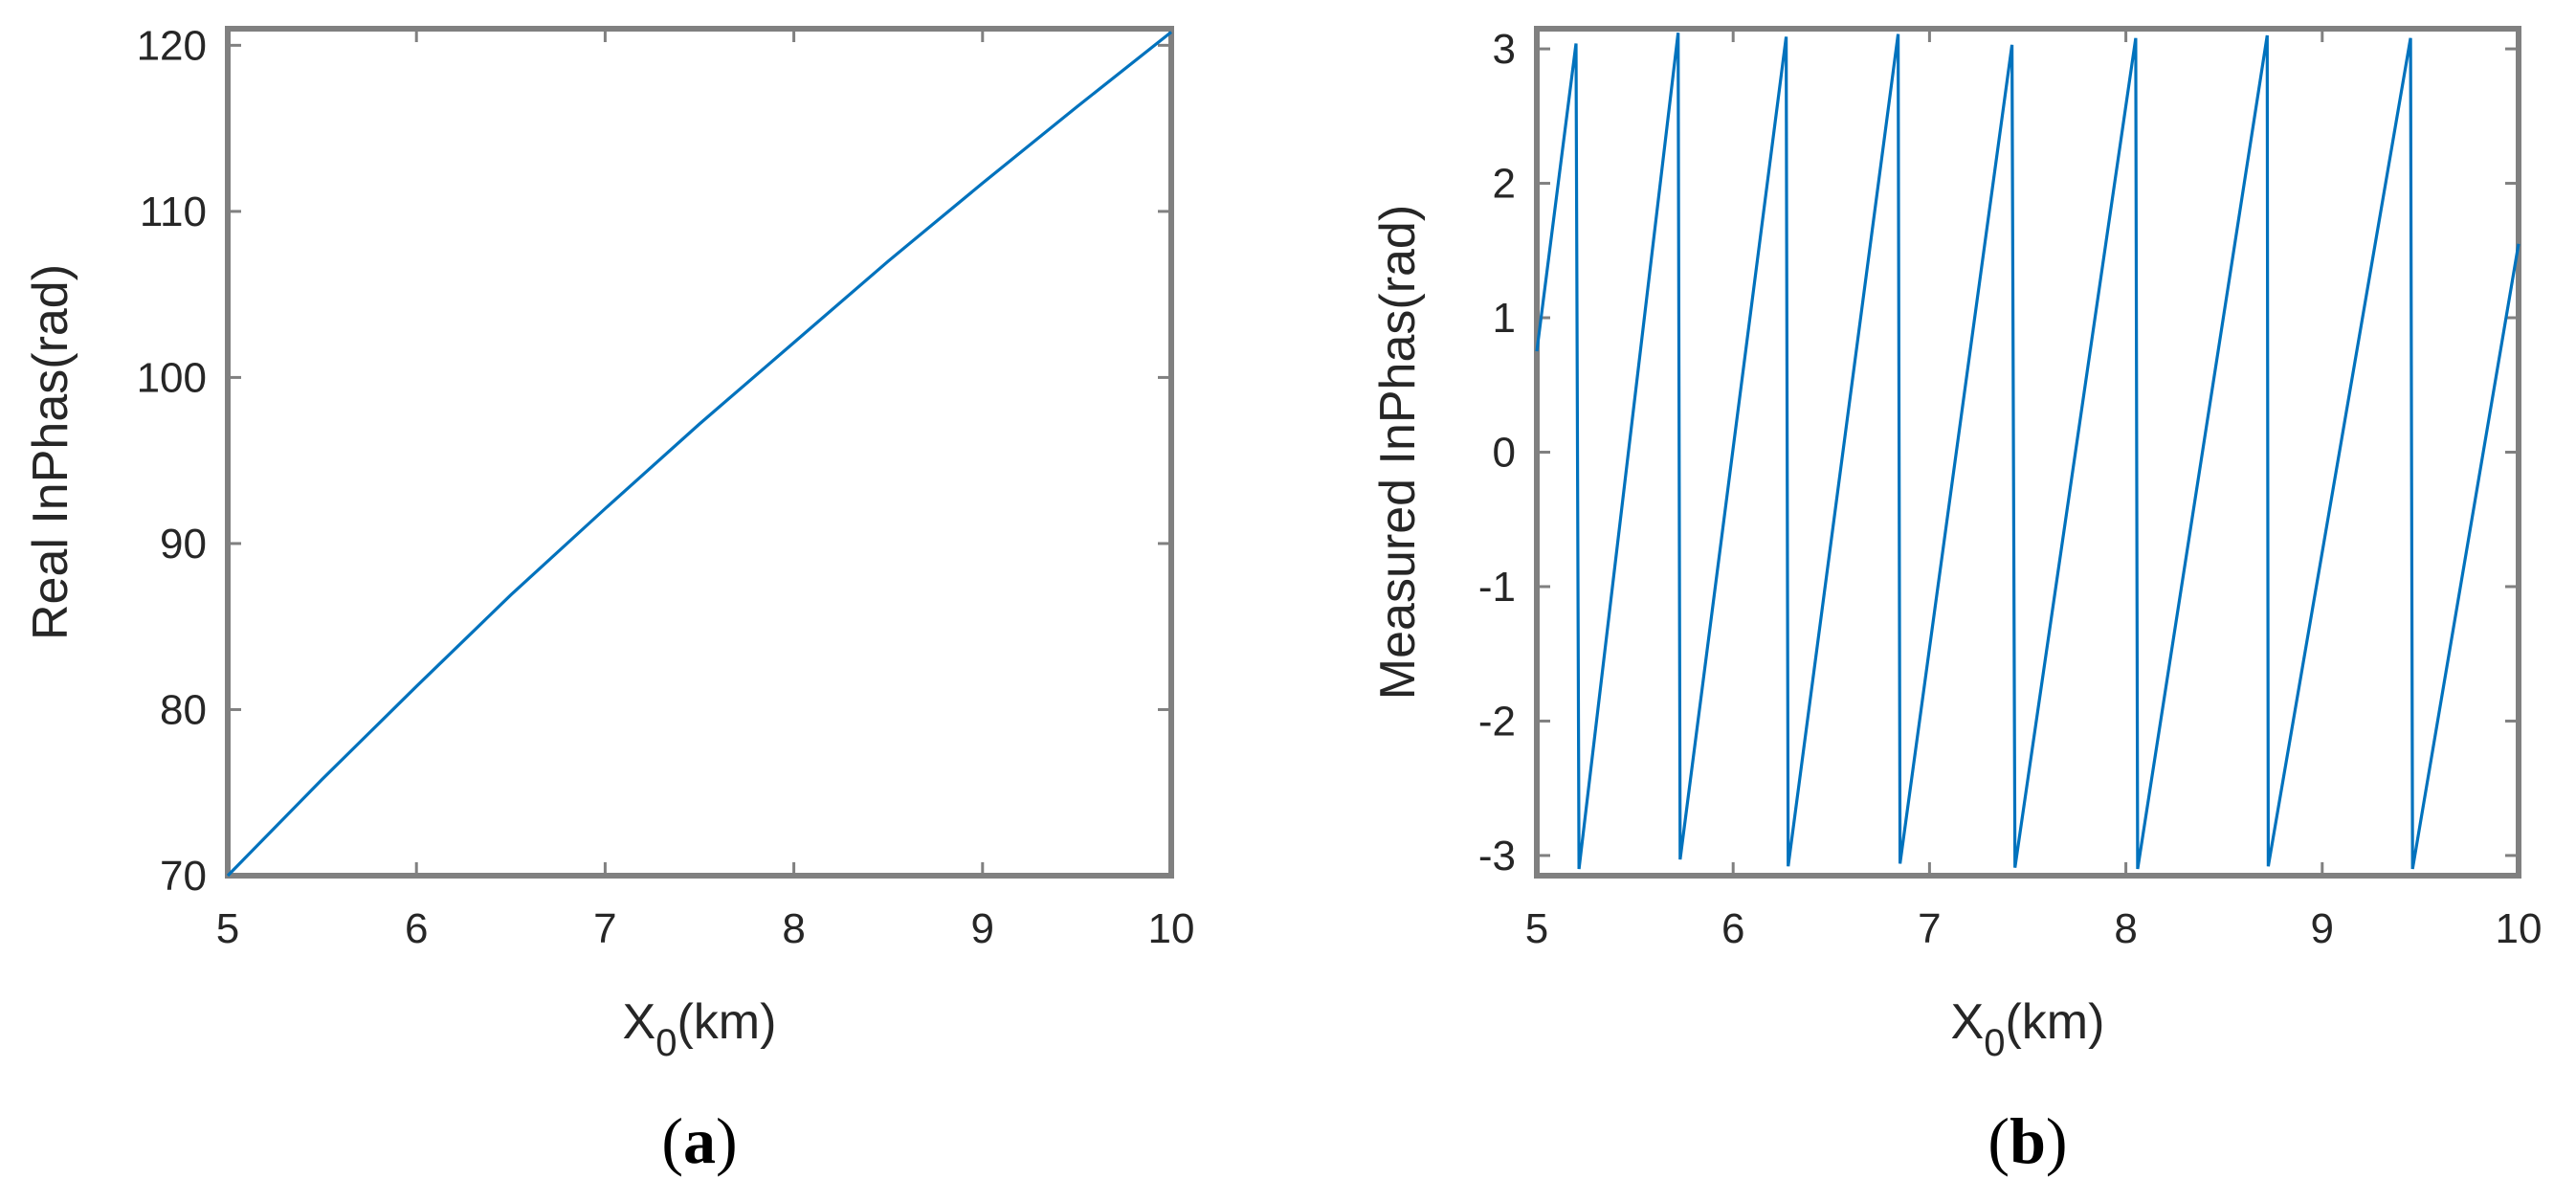 The width and height of the screenshot is (2576, 1202). Describe the element at coordinates (1504, 184) in the screenshot. I see `y-tick-label: 2` at that location.